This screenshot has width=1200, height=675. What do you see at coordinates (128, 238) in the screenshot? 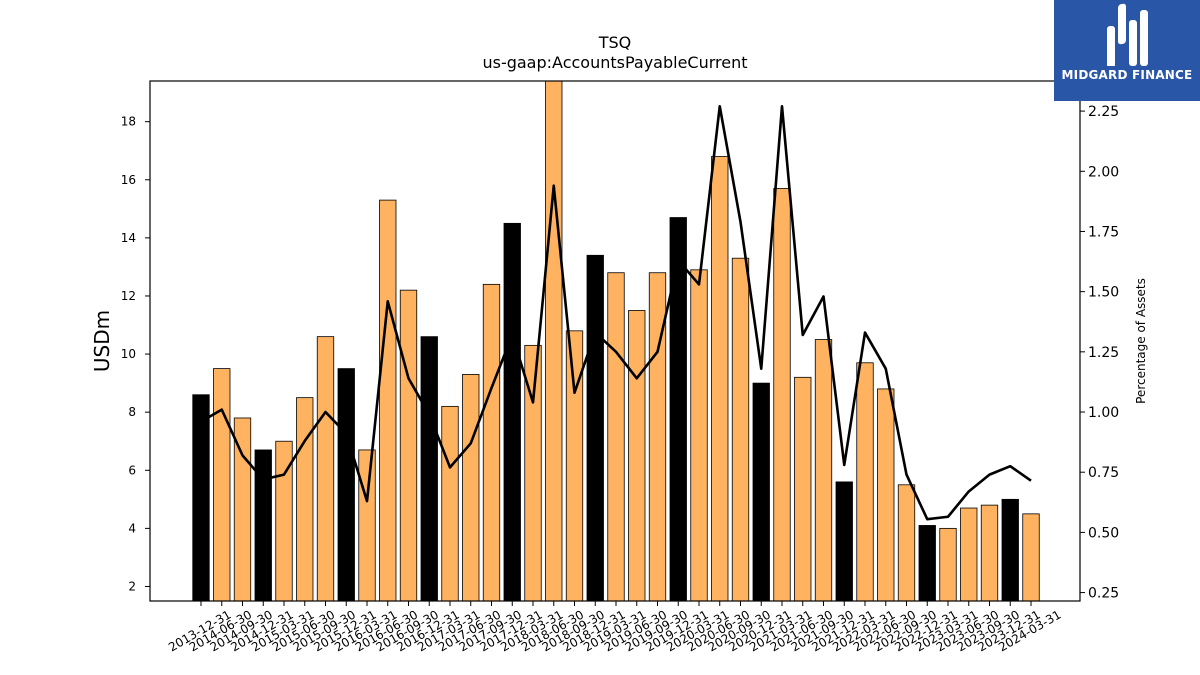
I see `y-tick-label: 14` at bounding box center [128, 238].